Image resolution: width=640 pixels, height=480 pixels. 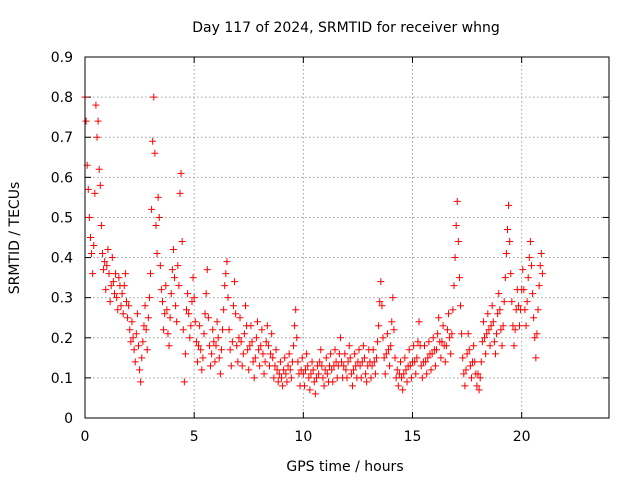 What do you see at coordinates (62, 339) in the screenshot?
I see `y-tick-label: 0.2` at bounding box center [62, 339].